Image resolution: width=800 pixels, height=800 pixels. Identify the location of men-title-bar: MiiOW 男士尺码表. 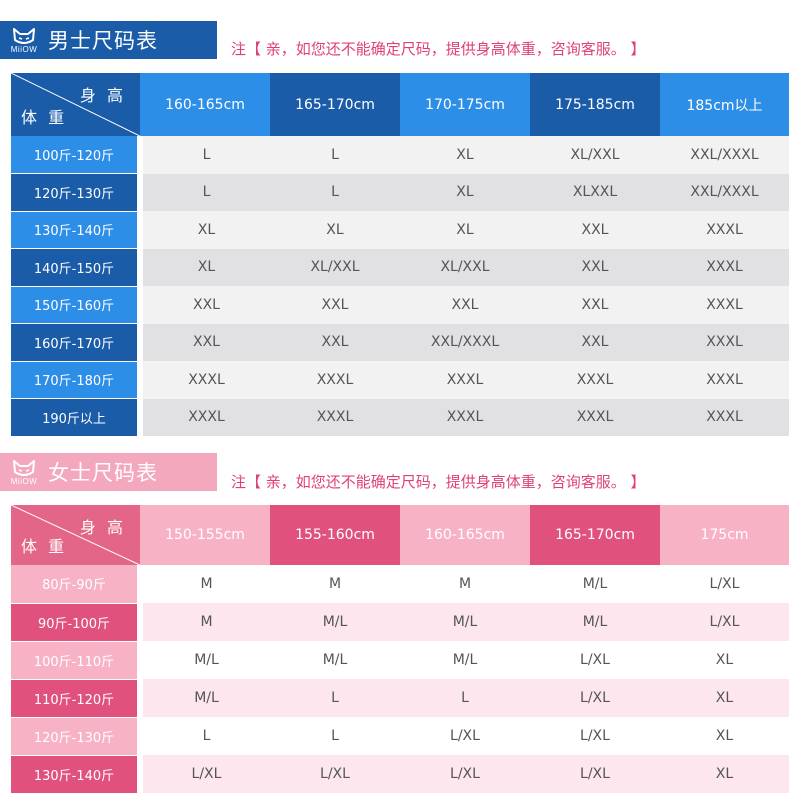
(108, 40).